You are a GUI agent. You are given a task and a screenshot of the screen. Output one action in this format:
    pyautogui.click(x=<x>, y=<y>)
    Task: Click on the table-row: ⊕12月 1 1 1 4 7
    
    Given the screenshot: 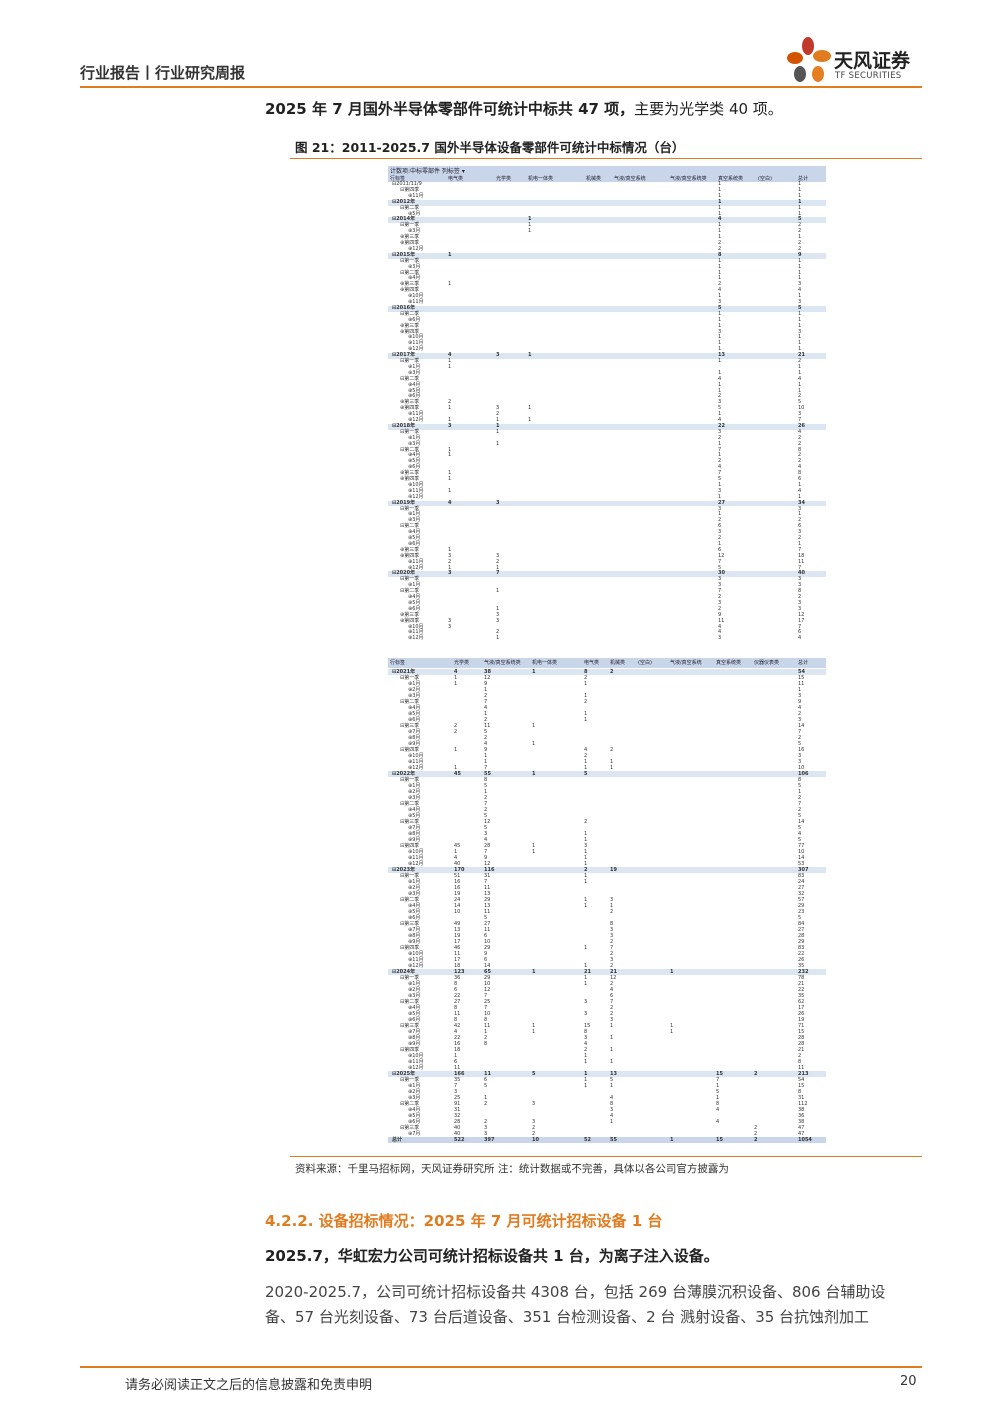 What is the action you would take?
    pyautogui.click(x=607, y=420)
    